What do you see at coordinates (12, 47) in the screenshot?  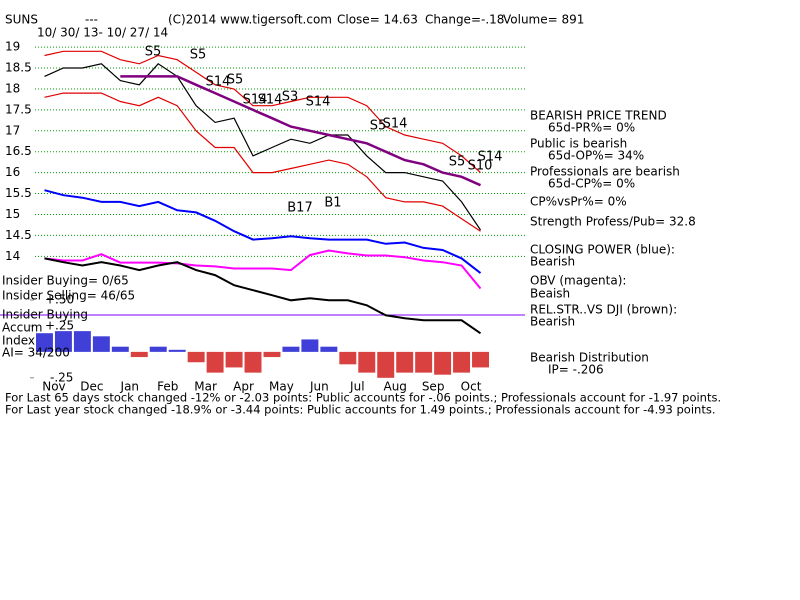 I see `y-tick-label: 19` at bounding box center [12, 47].